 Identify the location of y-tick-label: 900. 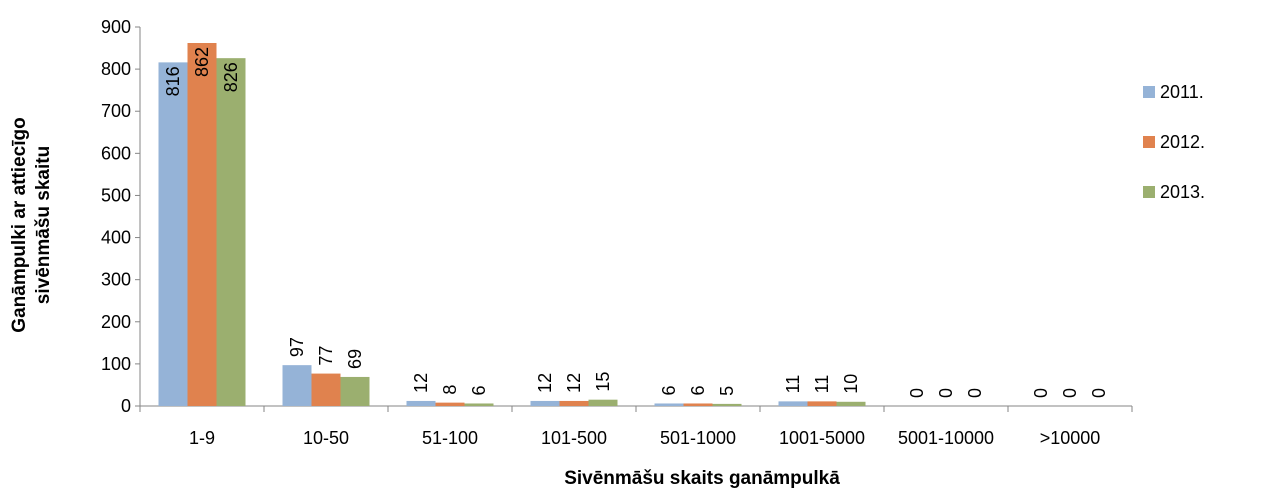
(116, 27).